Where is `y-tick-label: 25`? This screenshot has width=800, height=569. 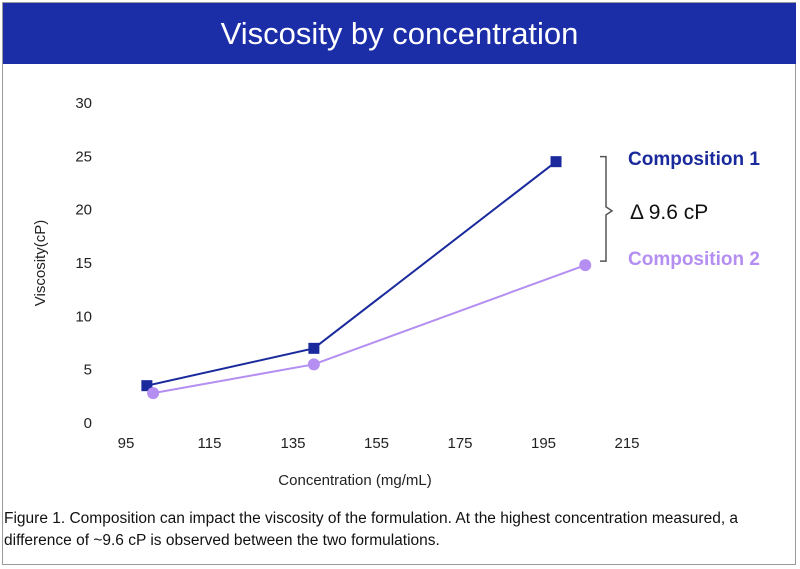
y-tick-label: 25 is located at coordinates (83, 156).